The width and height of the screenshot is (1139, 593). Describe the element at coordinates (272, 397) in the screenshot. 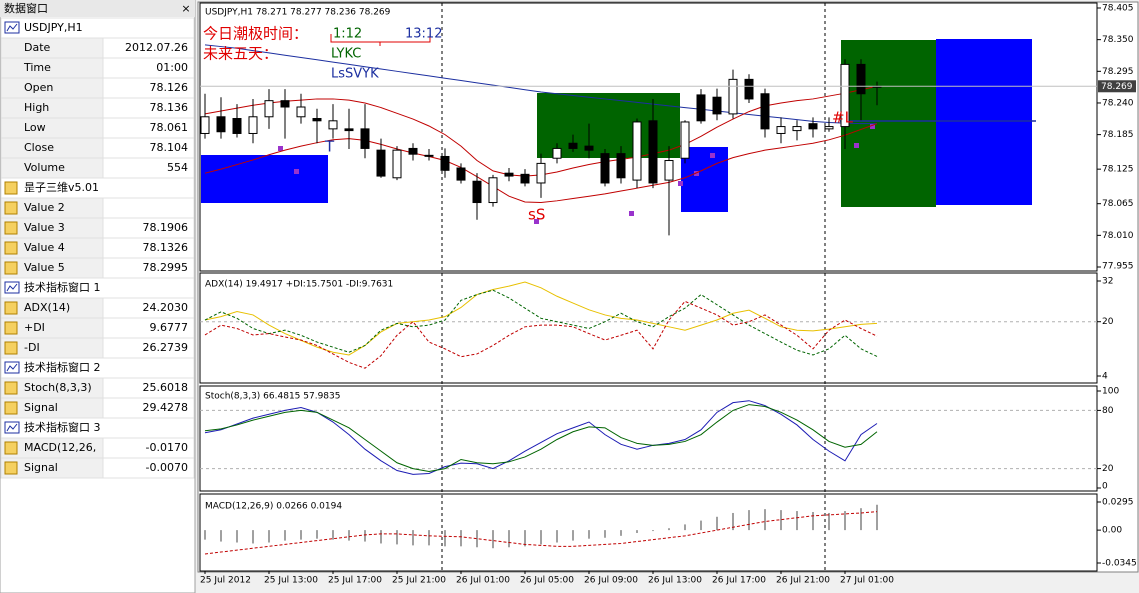

I see `pane-title: Stoch(8,3,3) 66.4815 57.9835` at that location.